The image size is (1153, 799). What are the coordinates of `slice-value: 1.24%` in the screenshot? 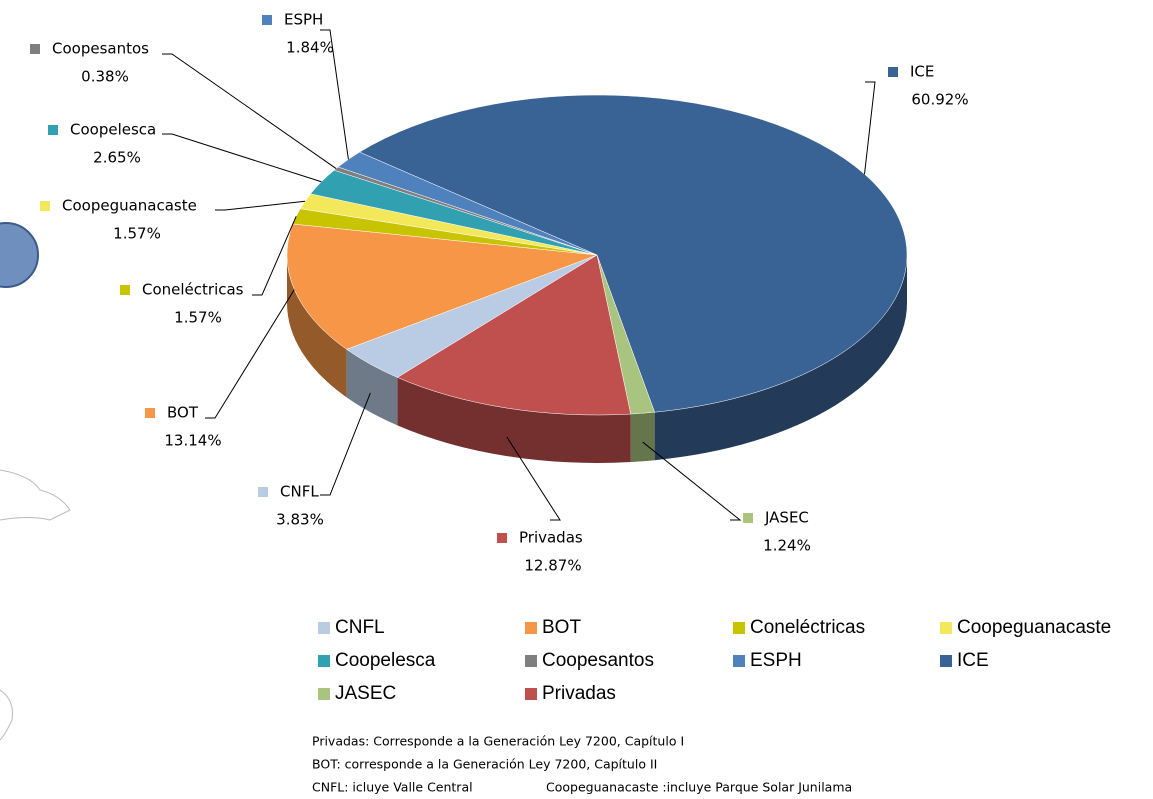 It's located at (787, 546).